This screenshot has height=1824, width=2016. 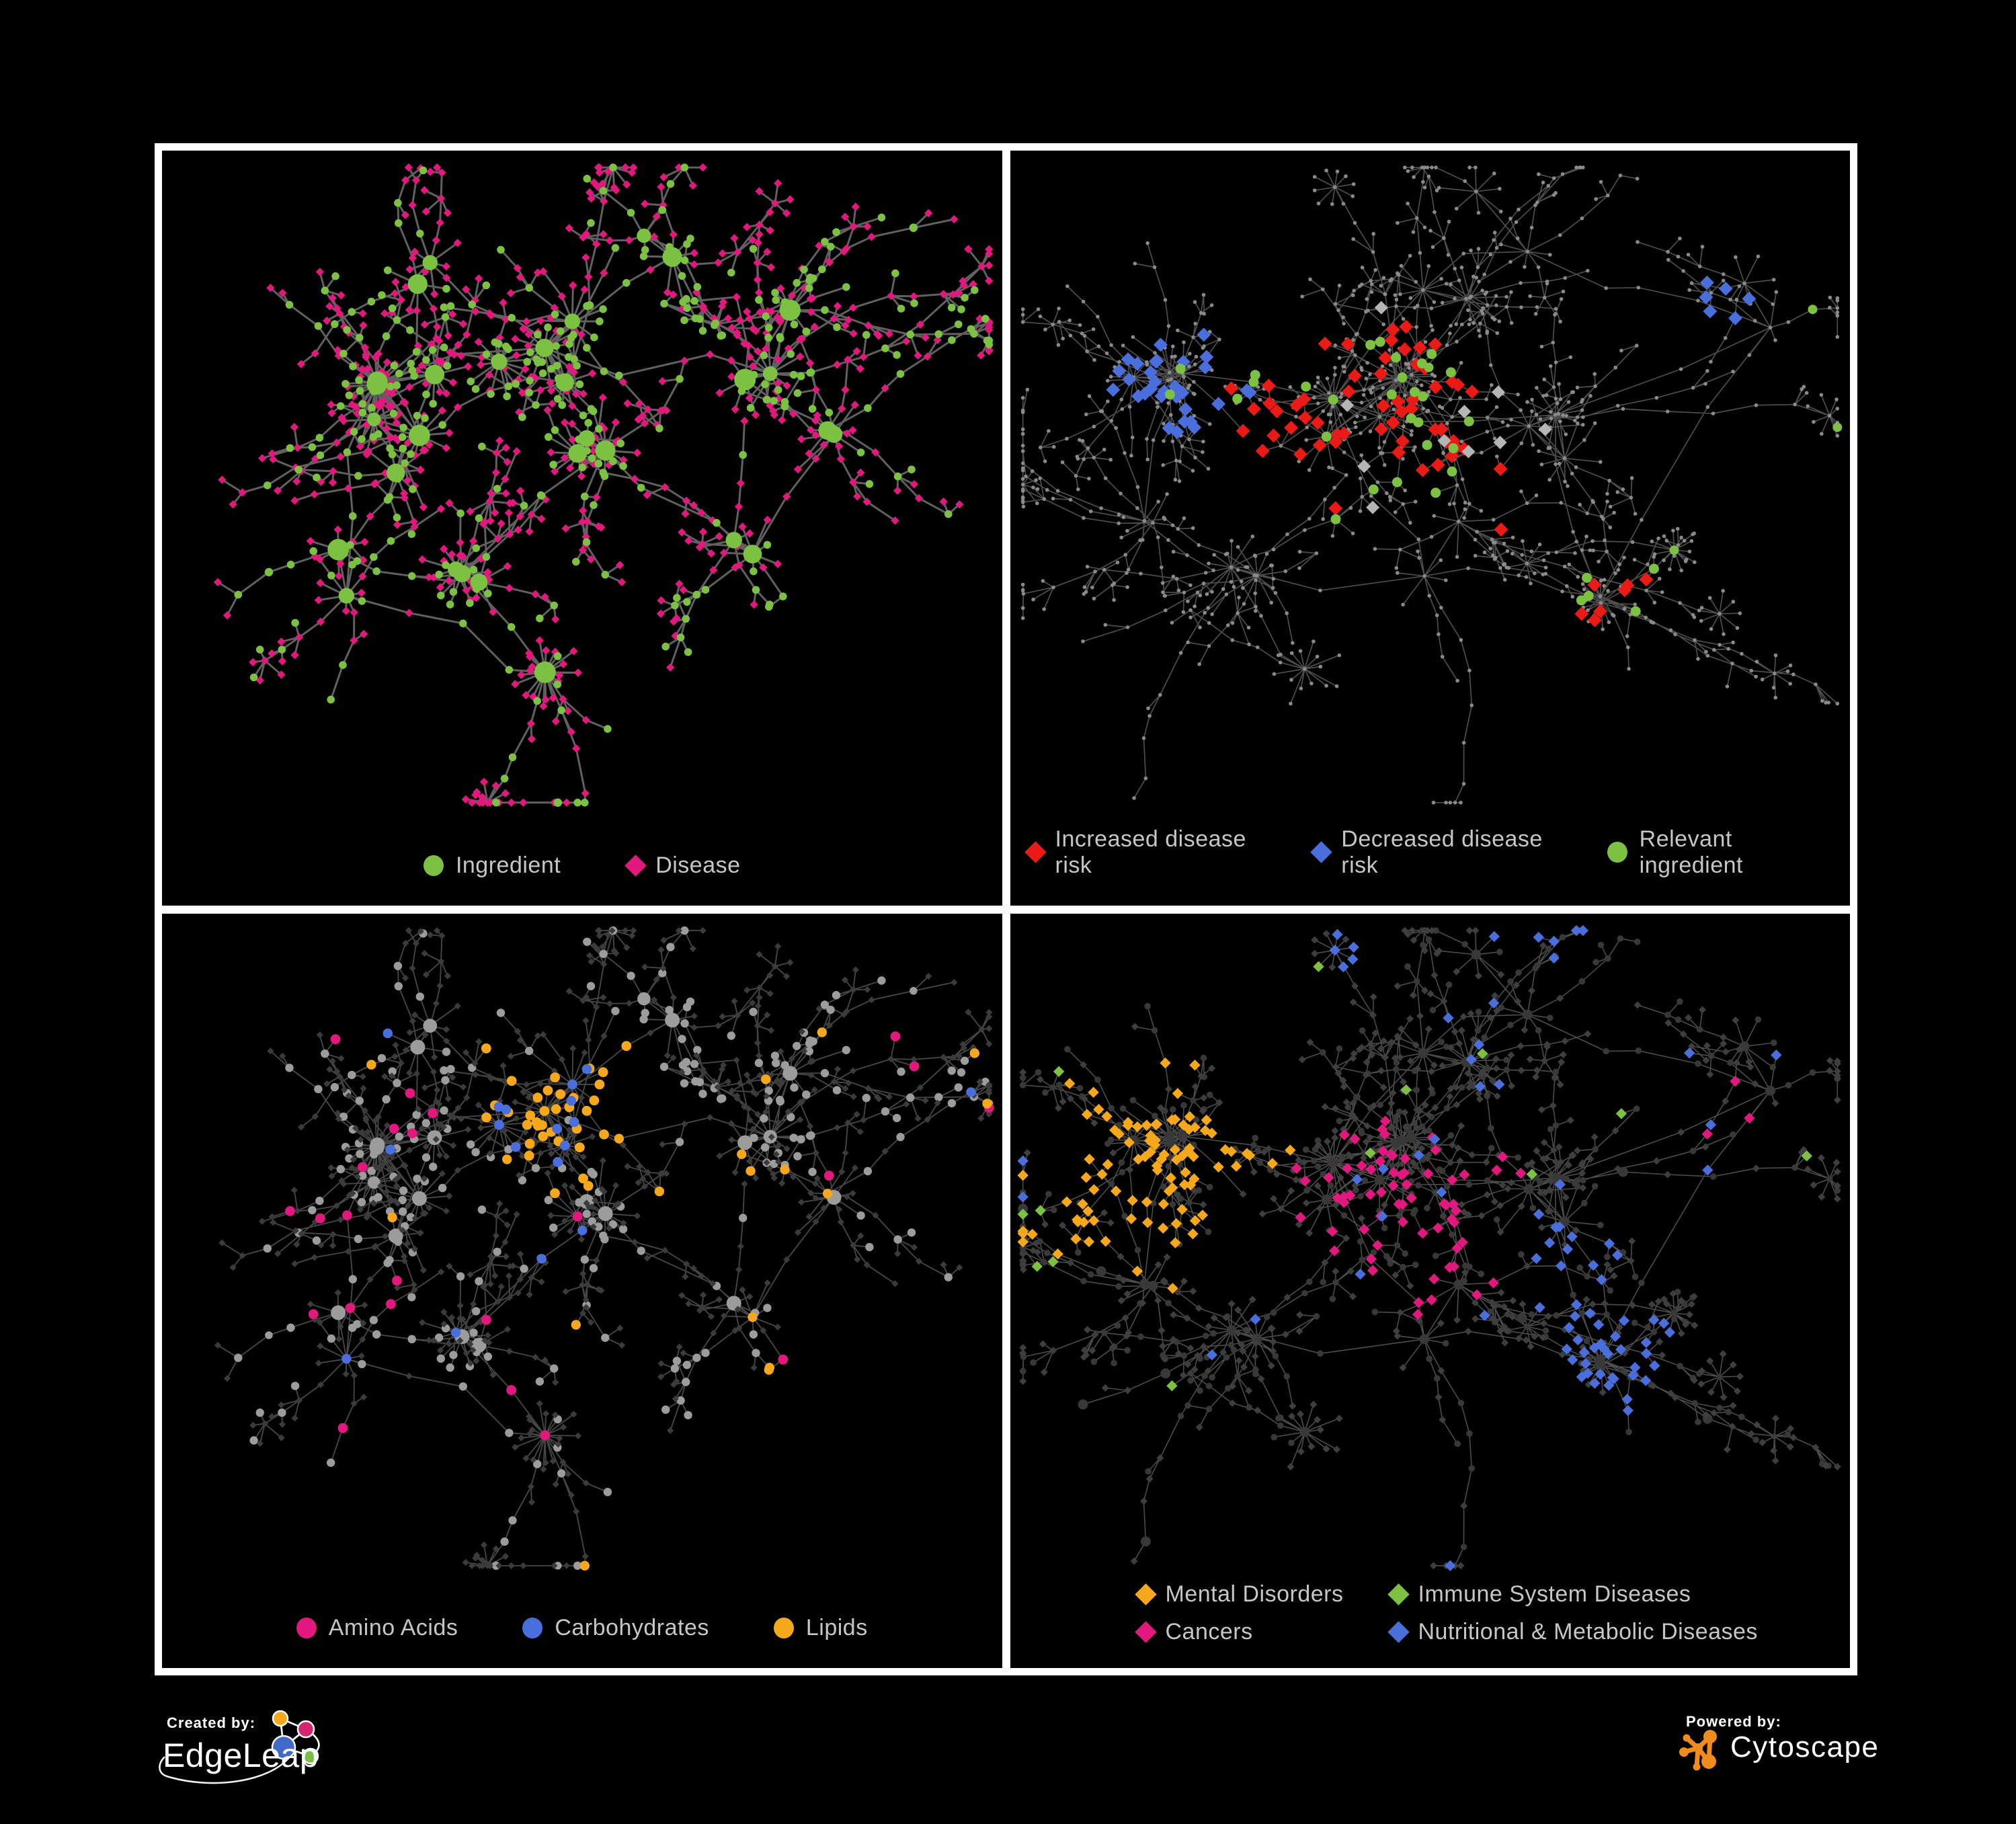 I want to click on amino-acids-circle-swatch, so click(x=306, y=1628).